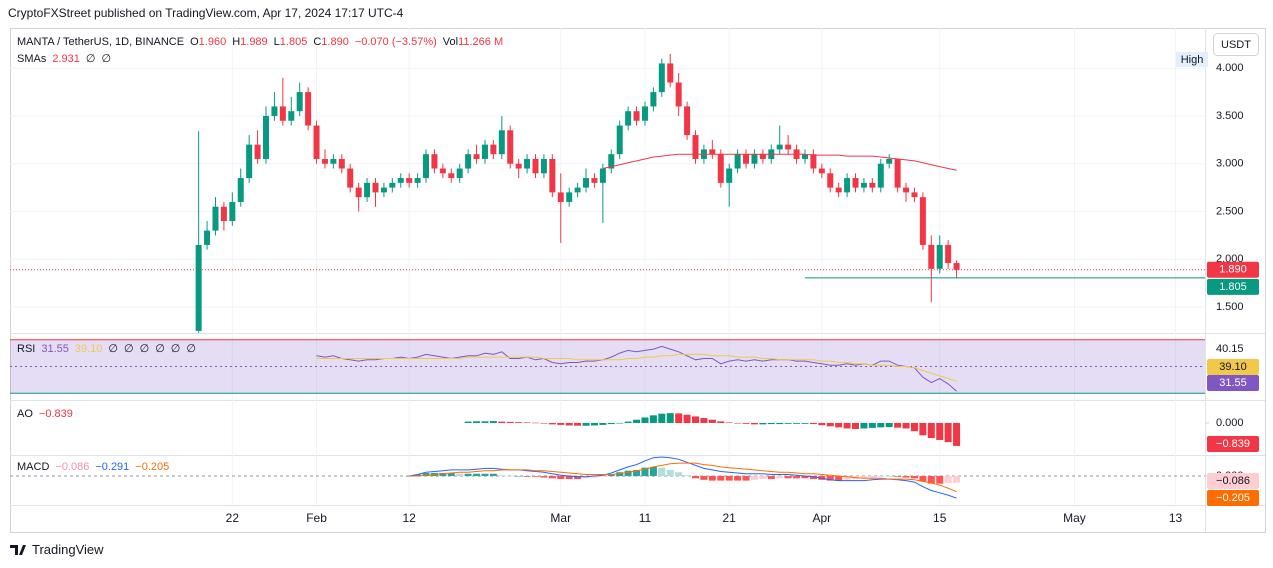 The width and height of the screenshot is (1273, 568). What do you see at coordinates (55, 349) in the screenshot?
I see `legend-item: 31.55` at bounding box center [55, 349].